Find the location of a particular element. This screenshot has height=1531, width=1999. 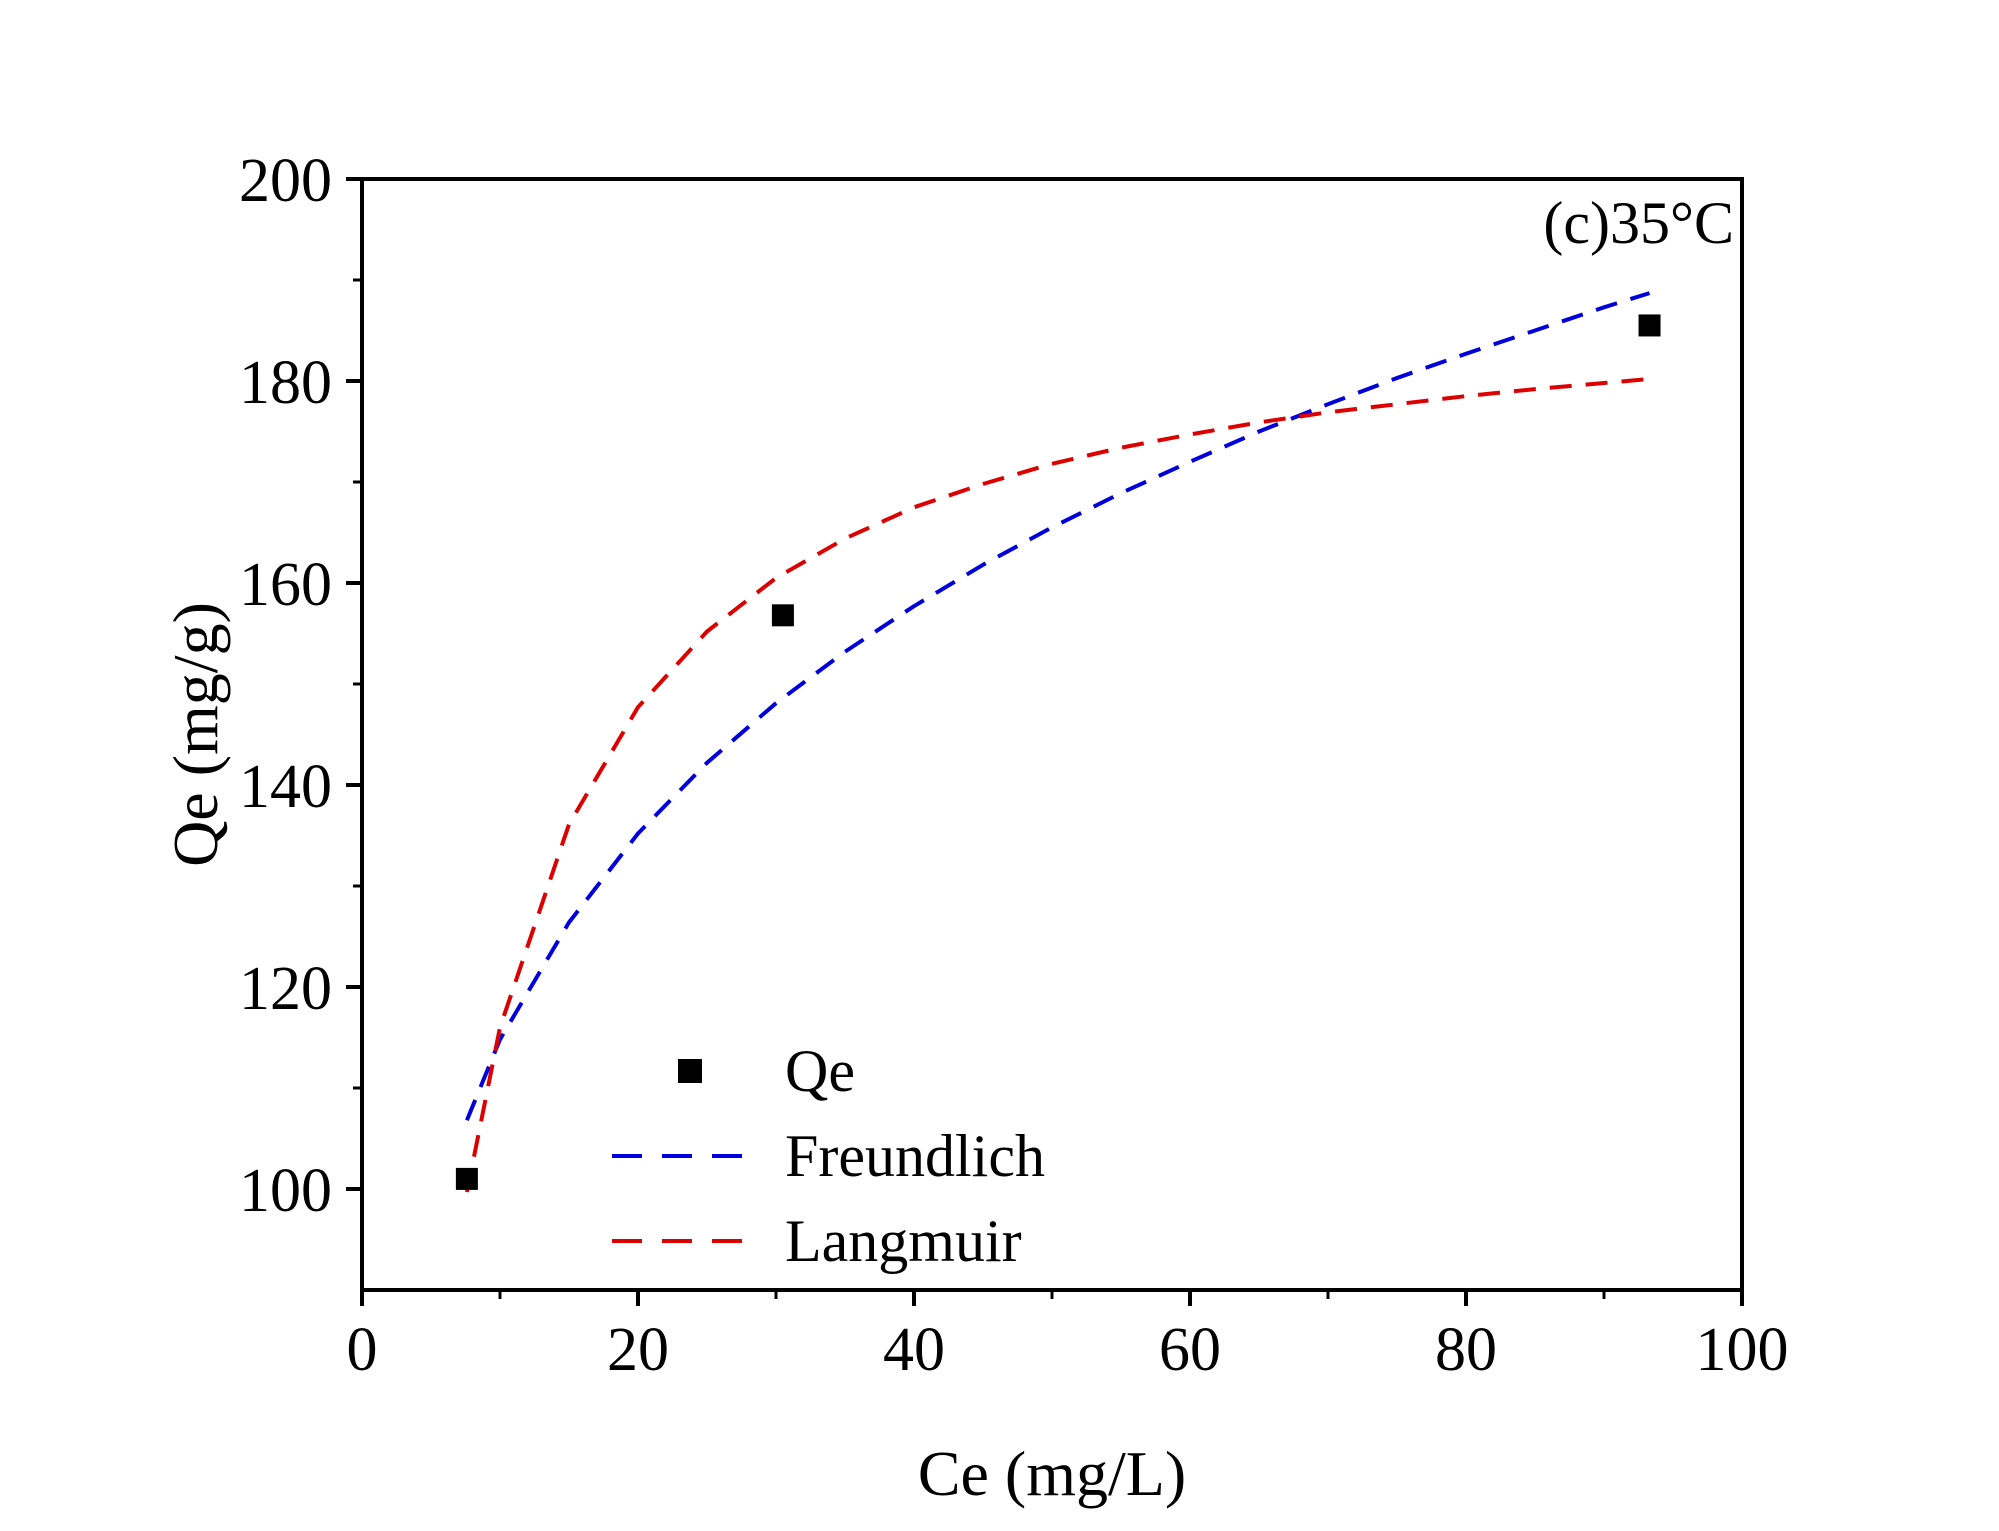

x-tick-label: 80 is located at coordinates (1466, 1350).